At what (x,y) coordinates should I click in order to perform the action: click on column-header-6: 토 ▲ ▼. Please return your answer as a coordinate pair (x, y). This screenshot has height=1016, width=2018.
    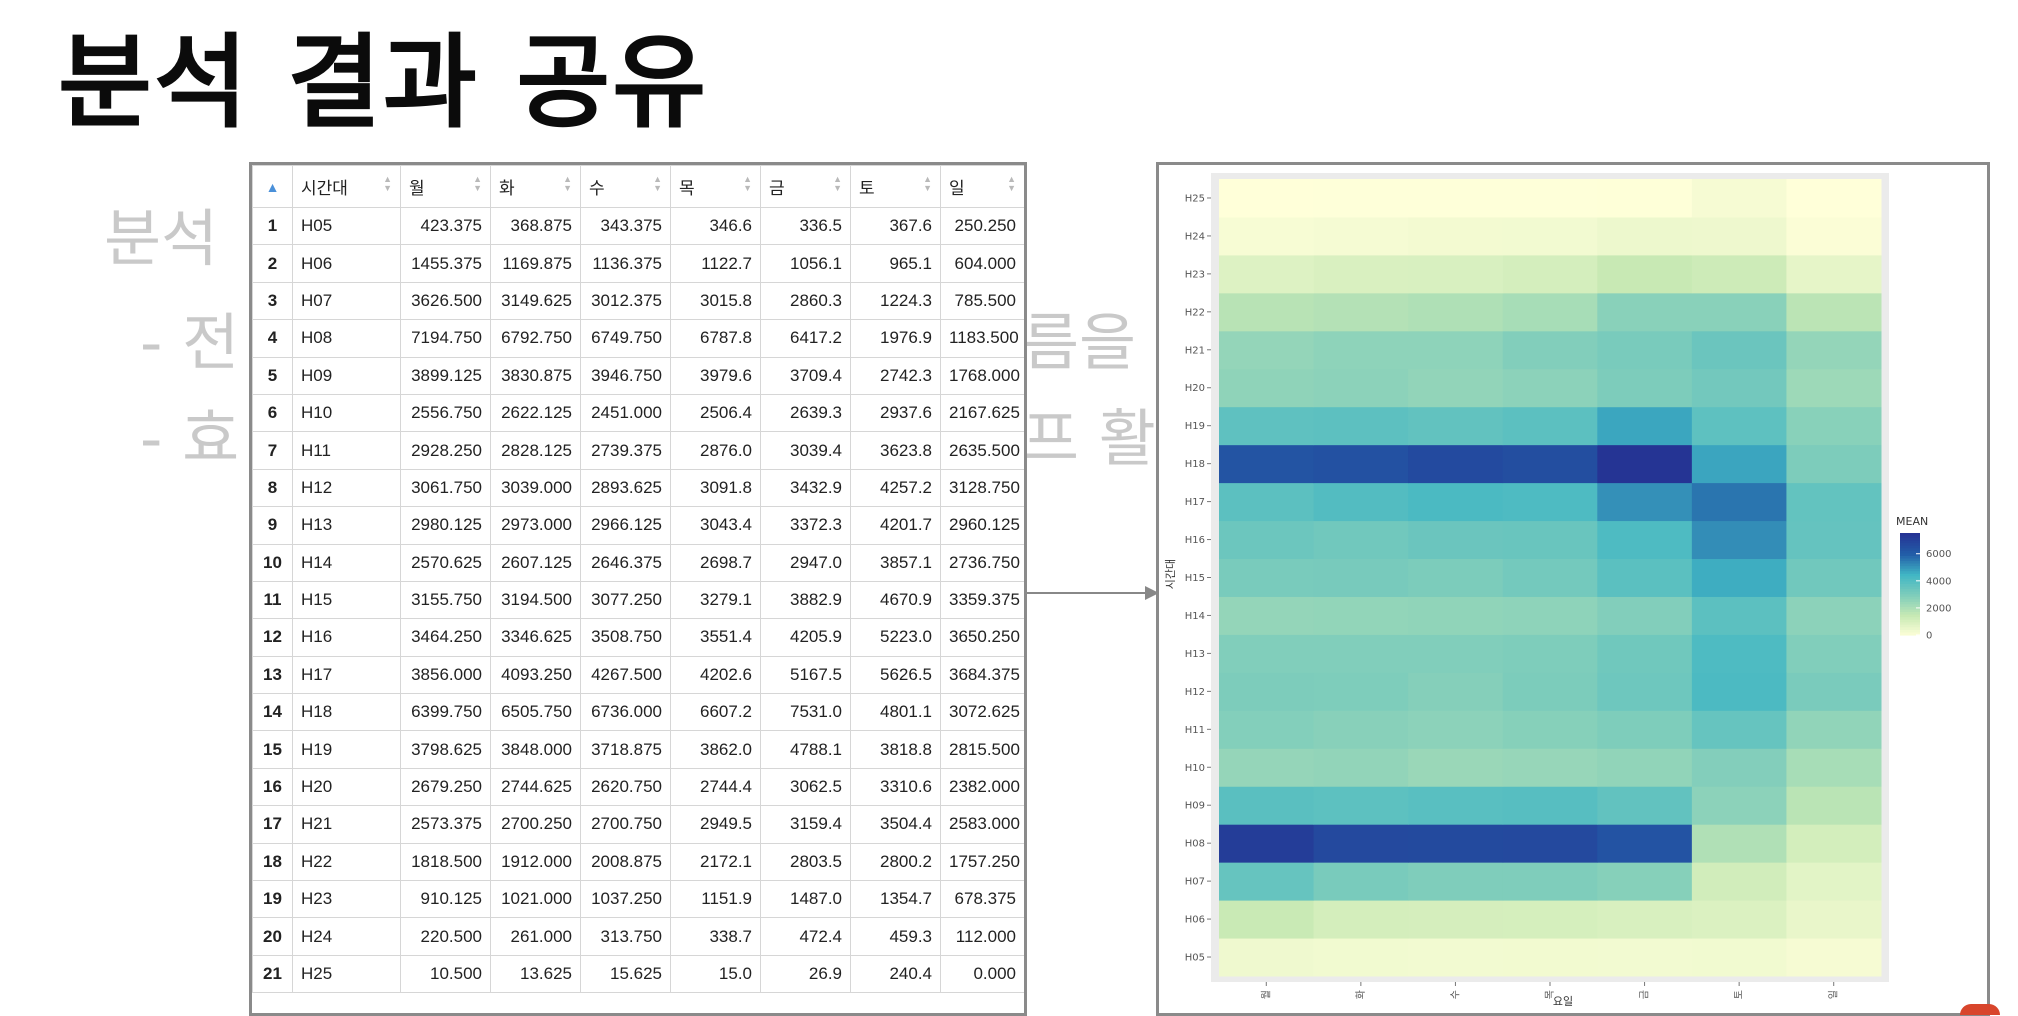
    Looking at the image, I should click on (895, 186).